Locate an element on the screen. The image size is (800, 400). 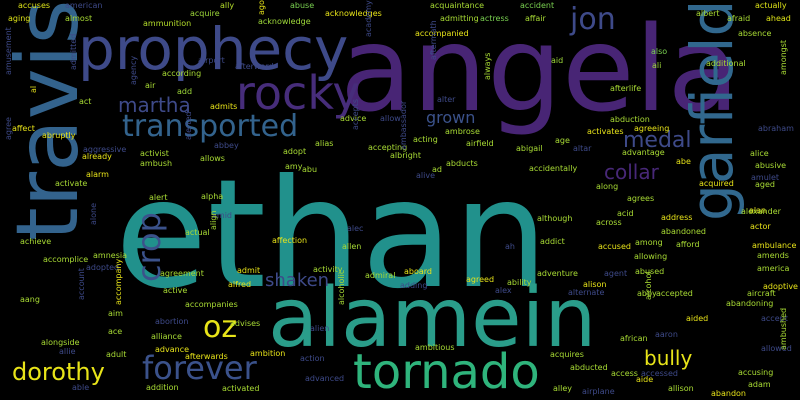
word-amy: amy is located at coordinates (294, 166).